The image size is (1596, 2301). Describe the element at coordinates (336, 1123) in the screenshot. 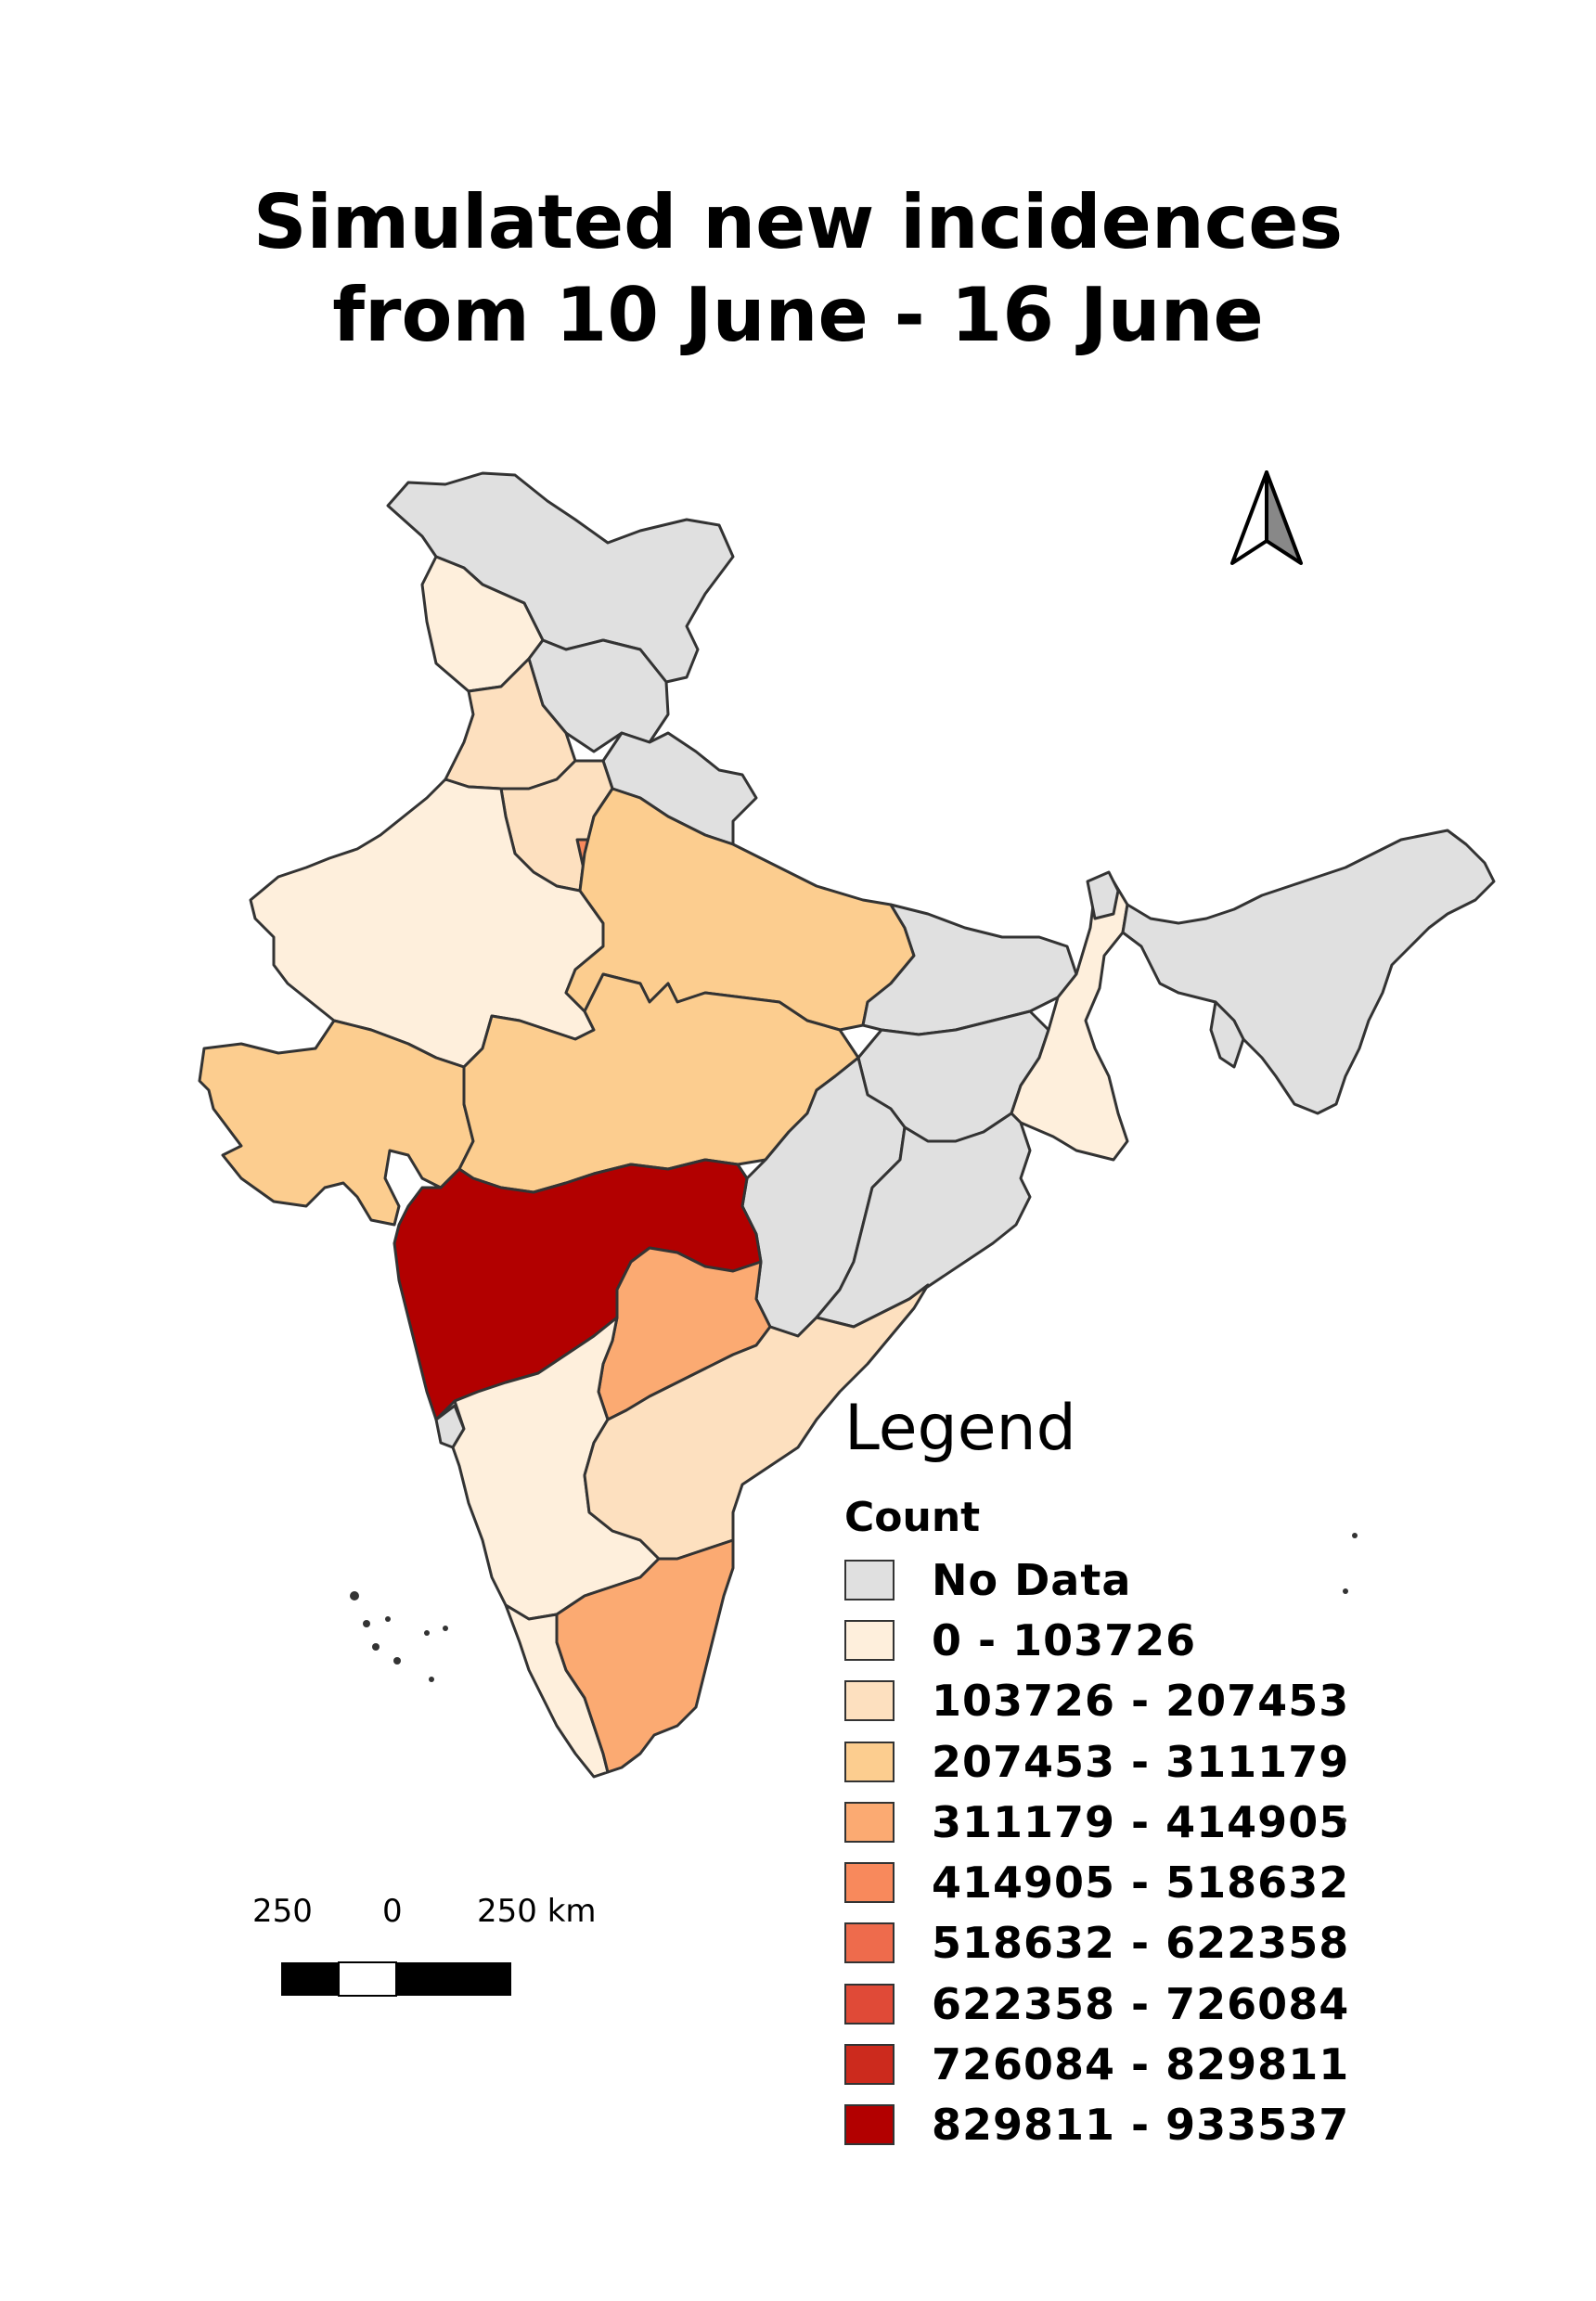

I see `region-gujarat` at that location.